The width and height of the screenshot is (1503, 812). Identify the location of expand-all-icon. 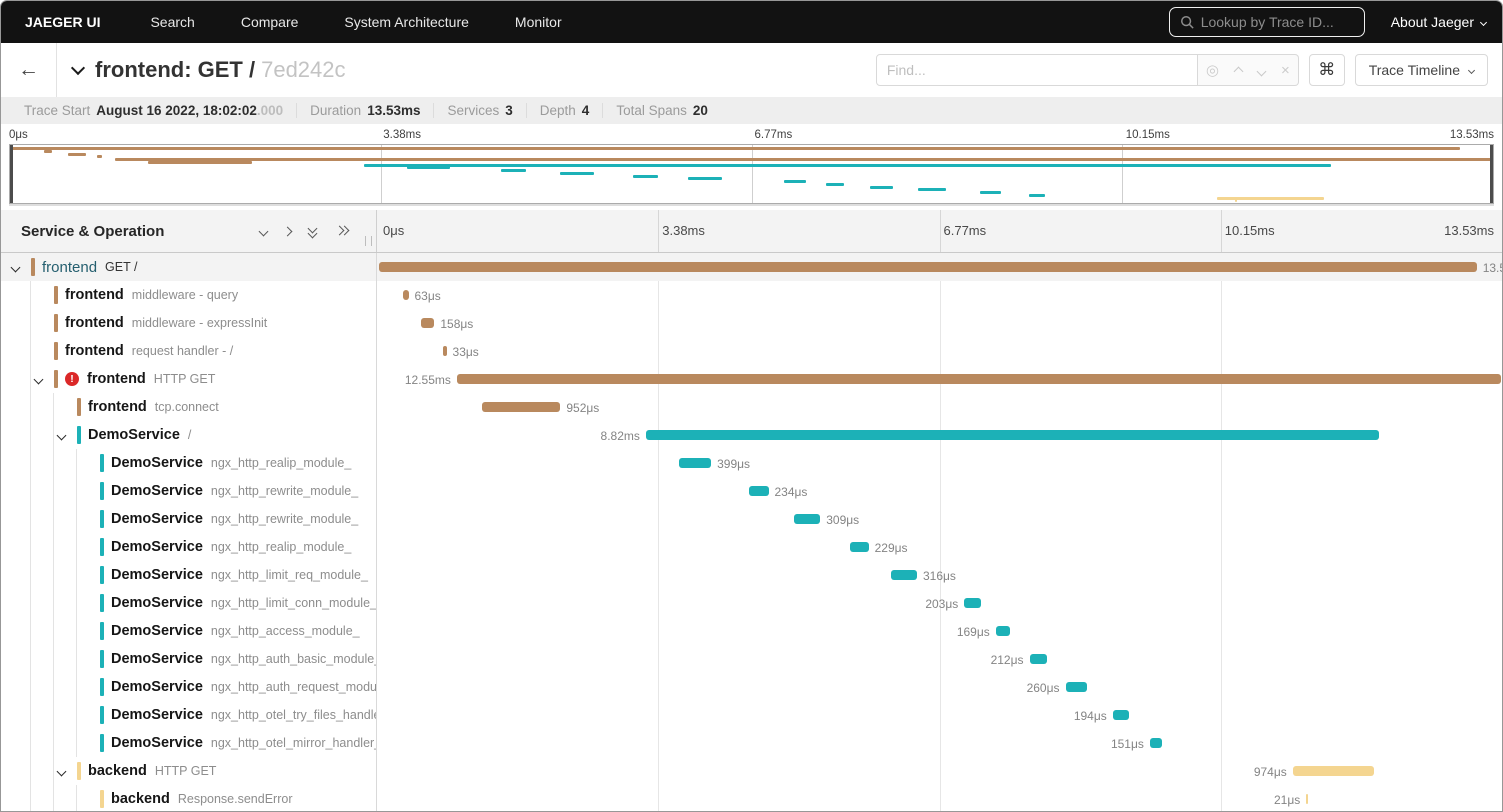
(342, 230).